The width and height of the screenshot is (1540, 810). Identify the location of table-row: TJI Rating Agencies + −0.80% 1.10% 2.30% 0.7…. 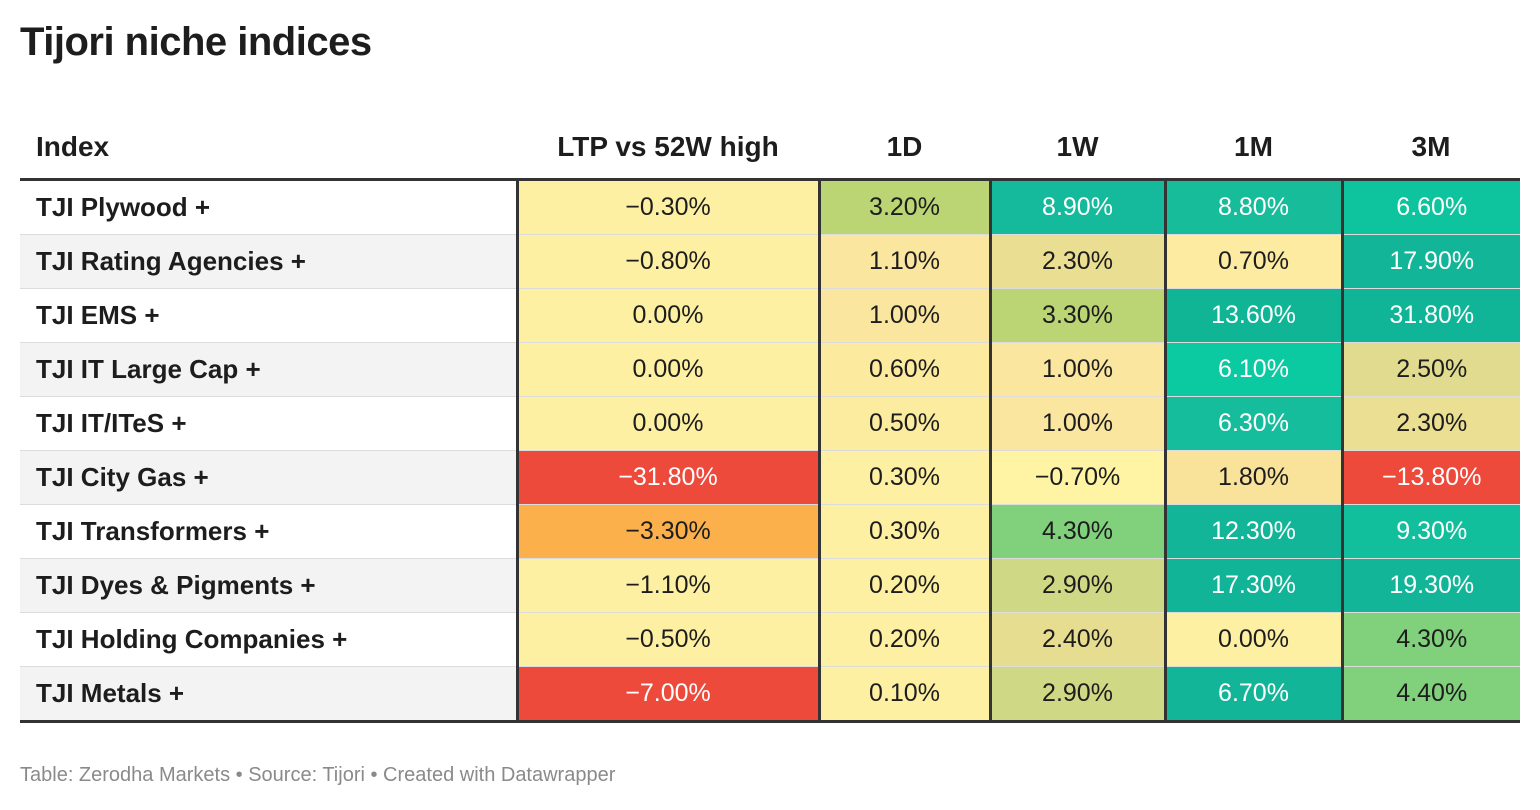
(770, 261).